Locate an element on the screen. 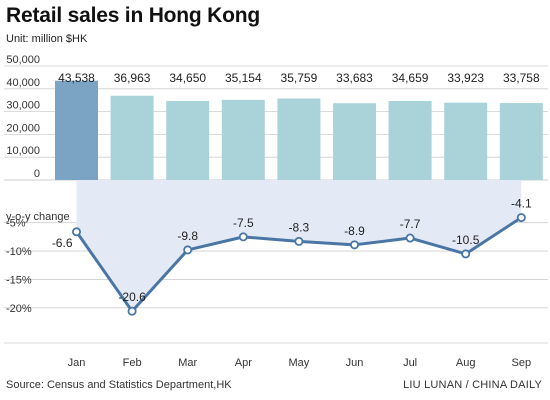 The width and height of the screenshot is (550, 400). x-tick-label: Sep is located at coordinates (522, 363).